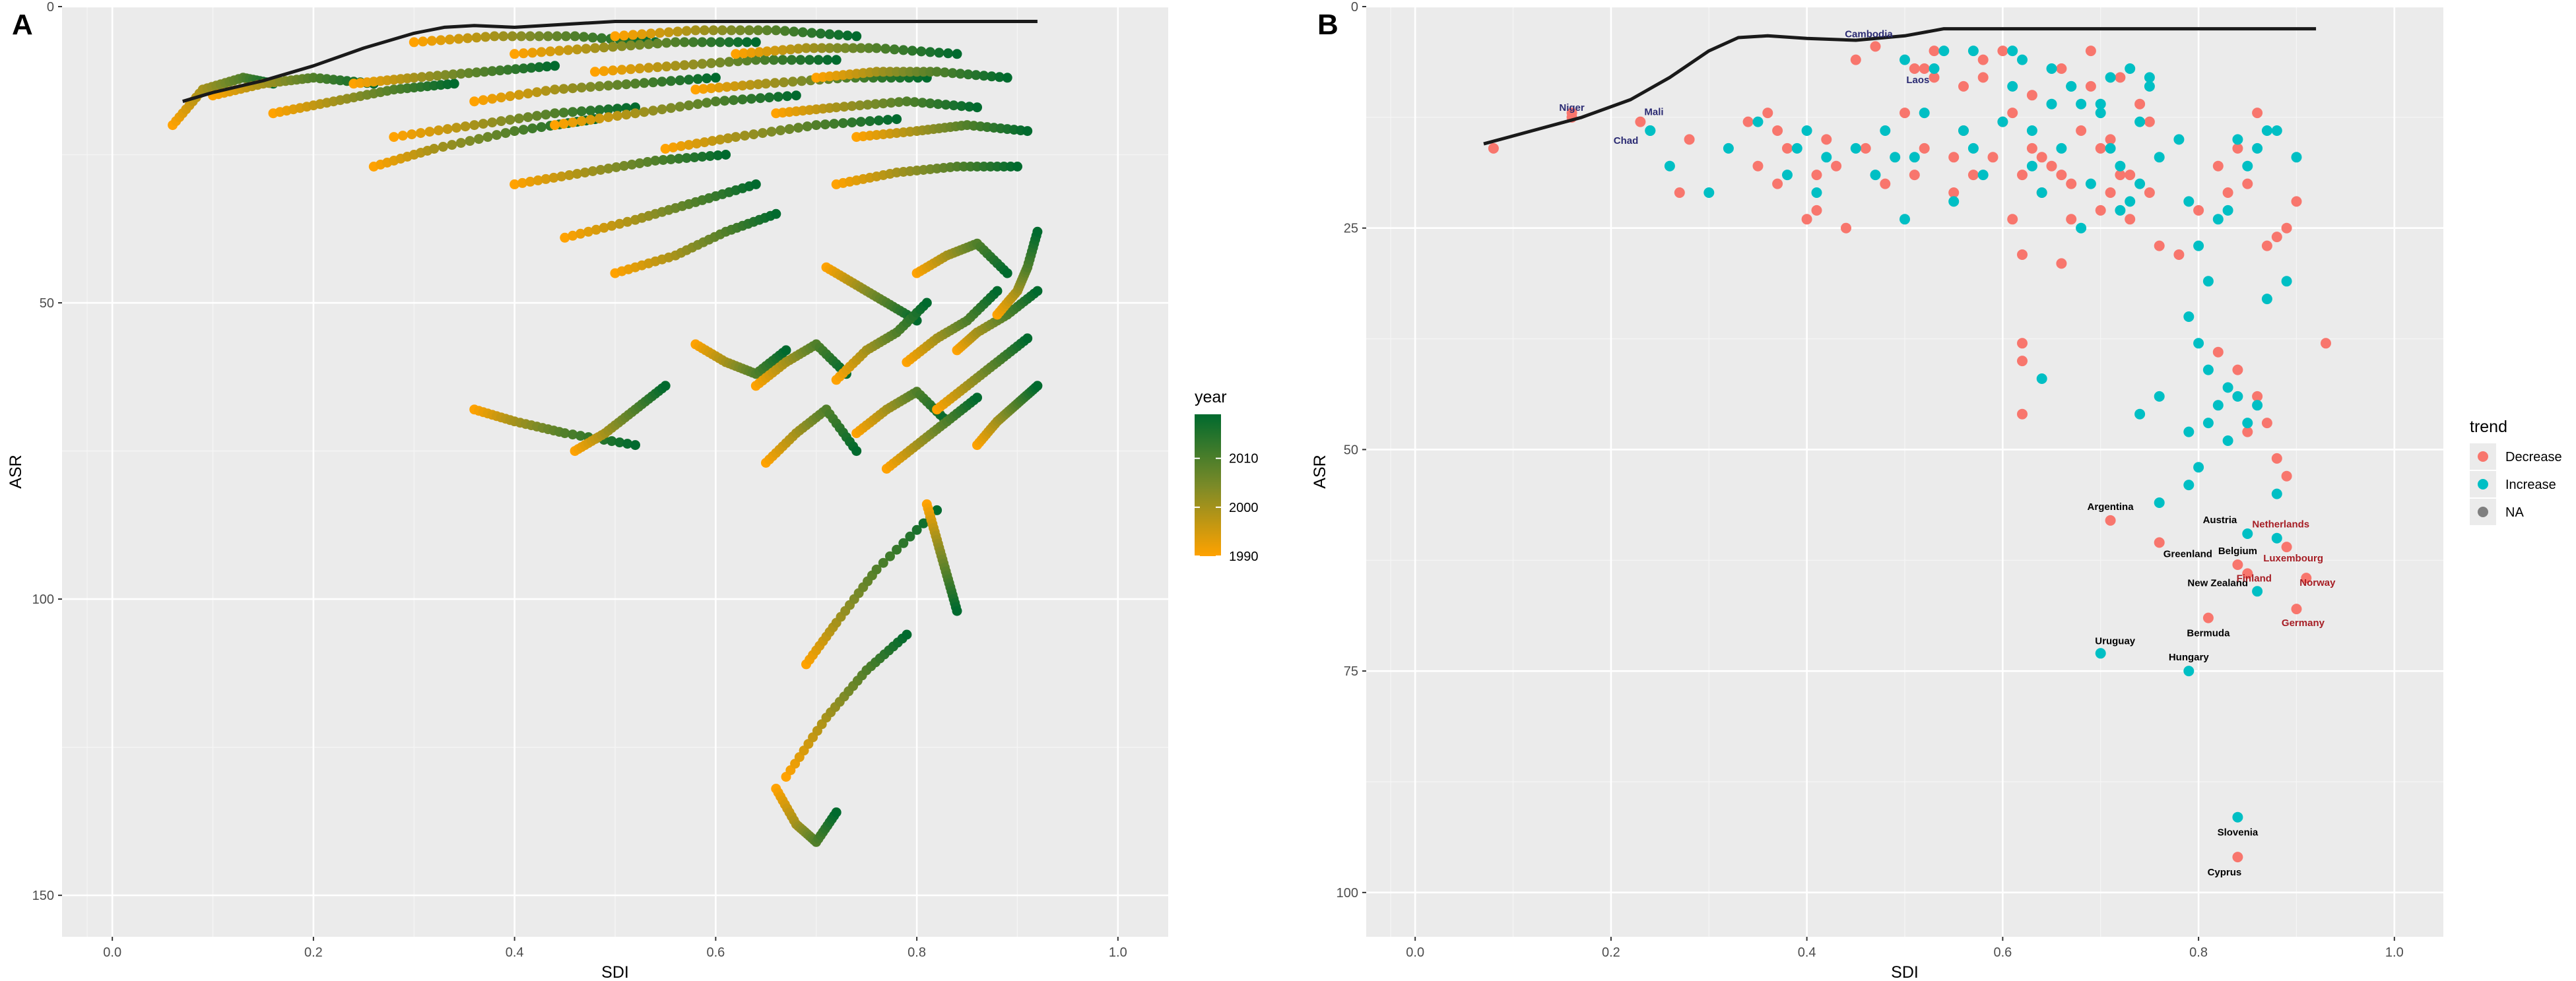 The width and height of the screenshot is (2576, 981). What do you see at coordinates (1118, 952) in the screenshot?
I see `x-tick-label: 1.0` at bounding box center [1118, 952].